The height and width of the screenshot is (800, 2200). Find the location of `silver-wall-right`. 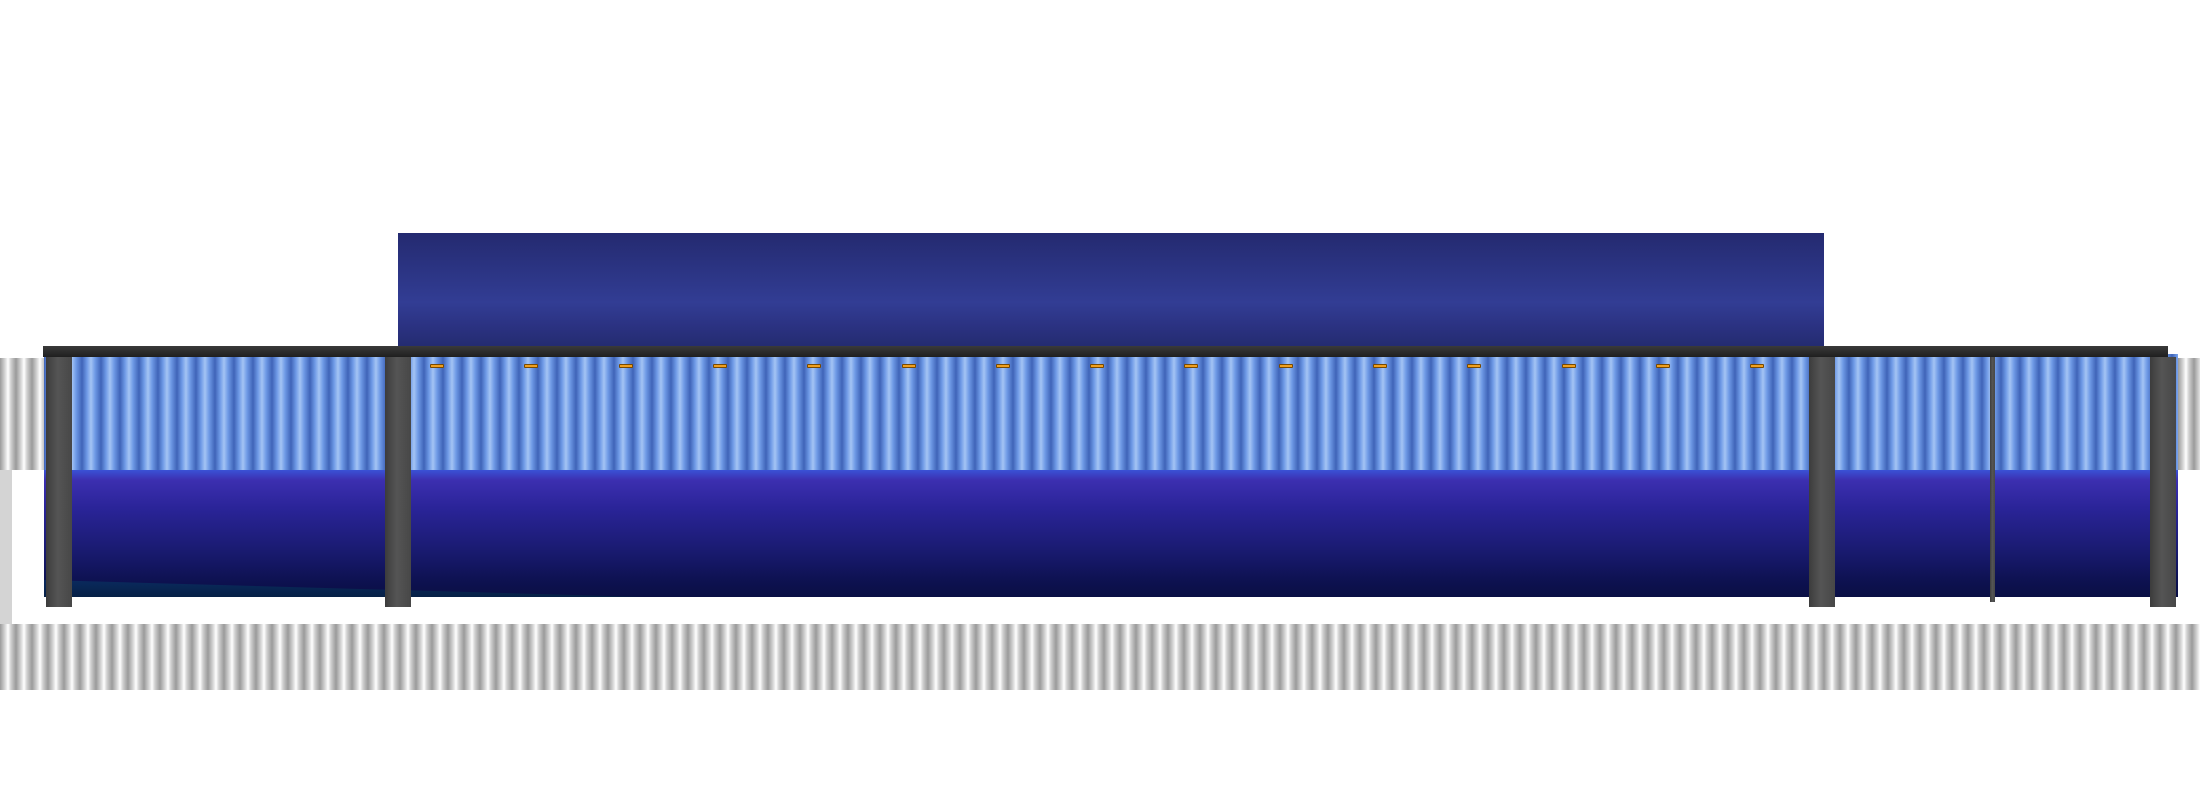

silver-wall-right is located at coordinates (2189, 414).